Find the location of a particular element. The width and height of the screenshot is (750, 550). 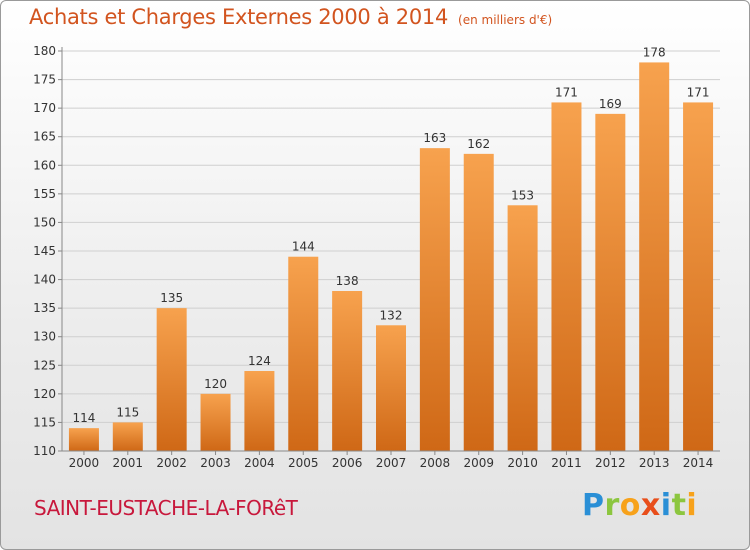

y-tick-label: 120 is located at coordinates (44, 394).